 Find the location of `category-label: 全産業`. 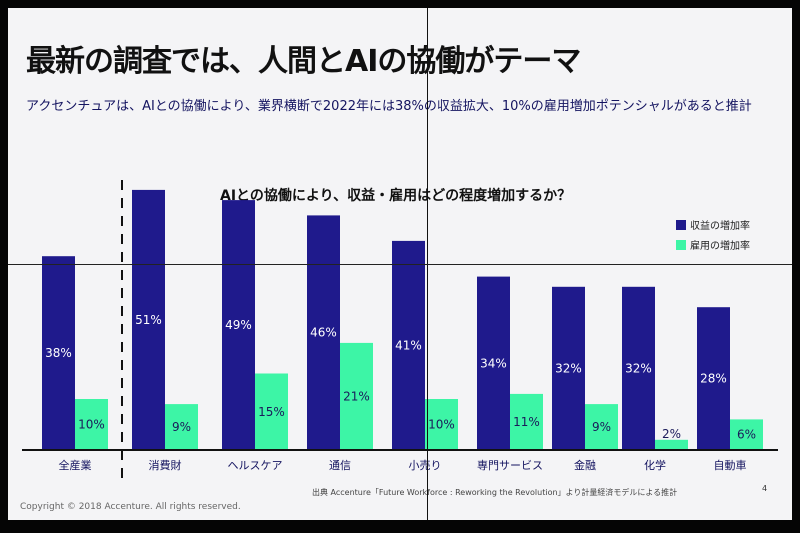

category-label: 全産業 is located at coordinates (75, 465).